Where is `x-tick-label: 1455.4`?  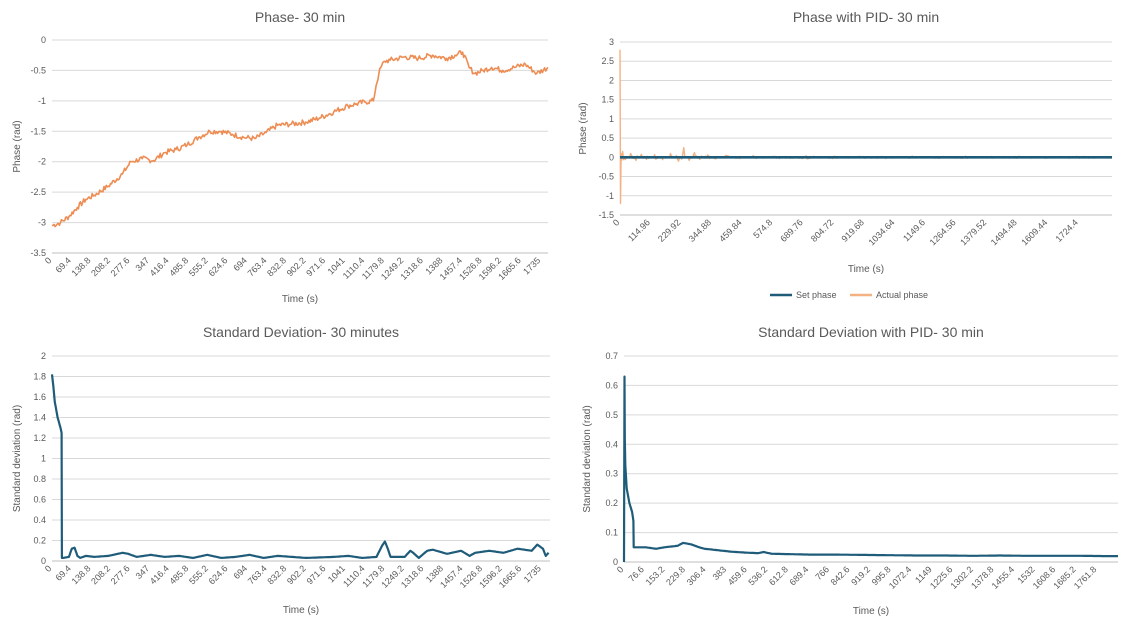
x-tick-label: 1455.4 is located at coordinates (1003, 577).